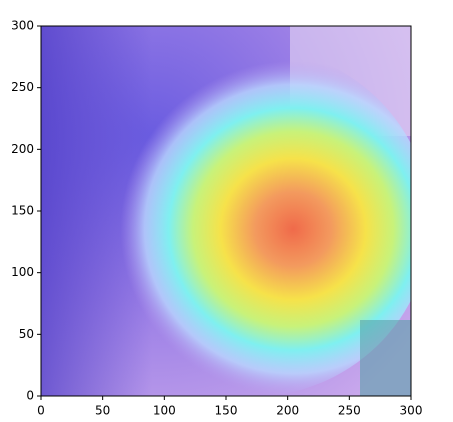  Describe the element at coordinates (411, 411) in the screenshot. I see `x-tick-label: 300` at that location.